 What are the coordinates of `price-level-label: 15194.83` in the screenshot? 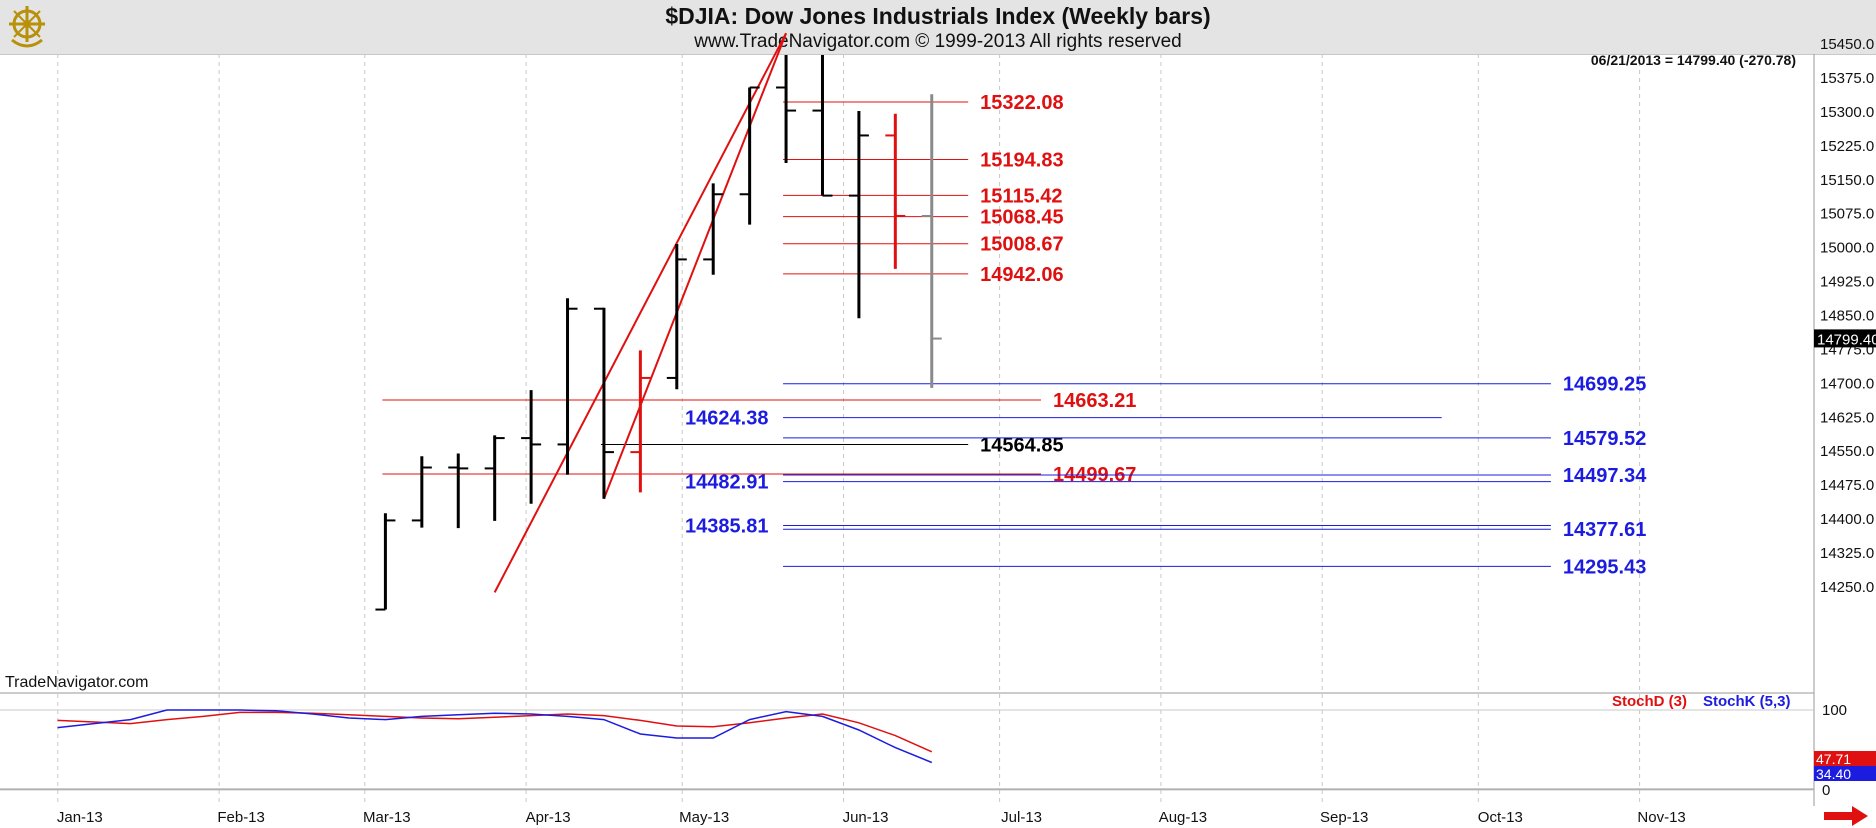 It's located at (1021, 161).